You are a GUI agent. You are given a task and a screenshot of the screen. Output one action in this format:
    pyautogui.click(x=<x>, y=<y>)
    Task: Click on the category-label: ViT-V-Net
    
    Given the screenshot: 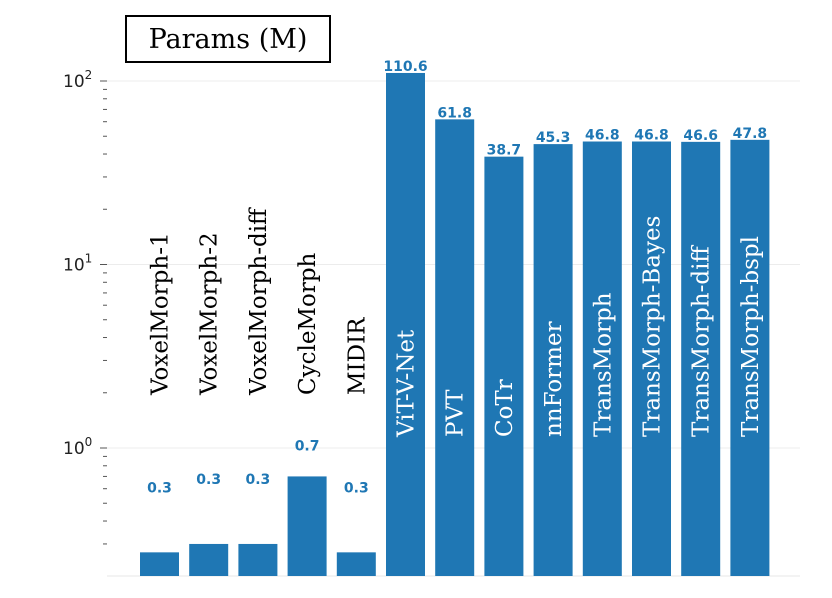 What is the action you would take?
    pyautogui.click(x=407, y=383)
    